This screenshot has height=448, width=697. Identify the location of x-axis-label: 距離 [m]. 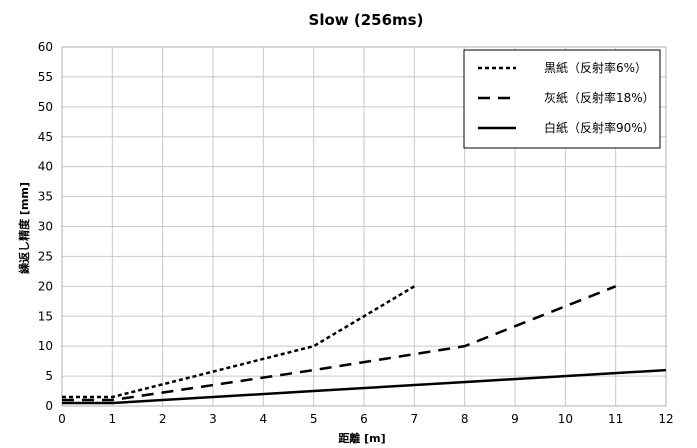
(361, 438).